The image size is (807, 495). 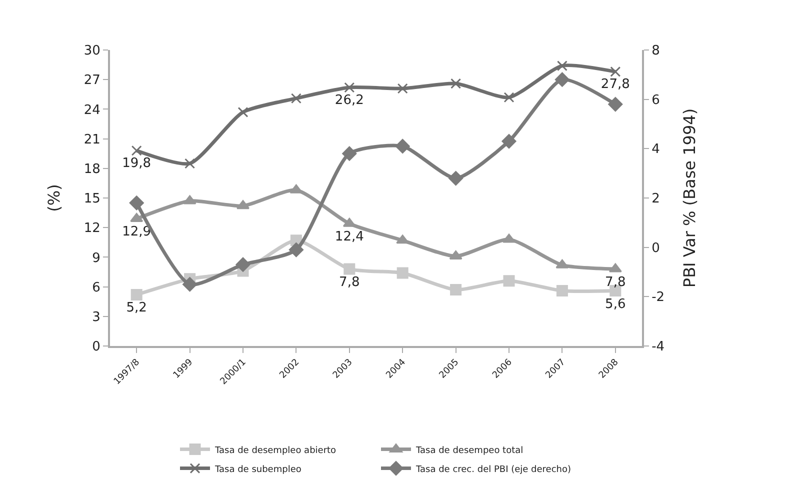 I want to click on y-tick-label: 0, so click(x=96, y=347).